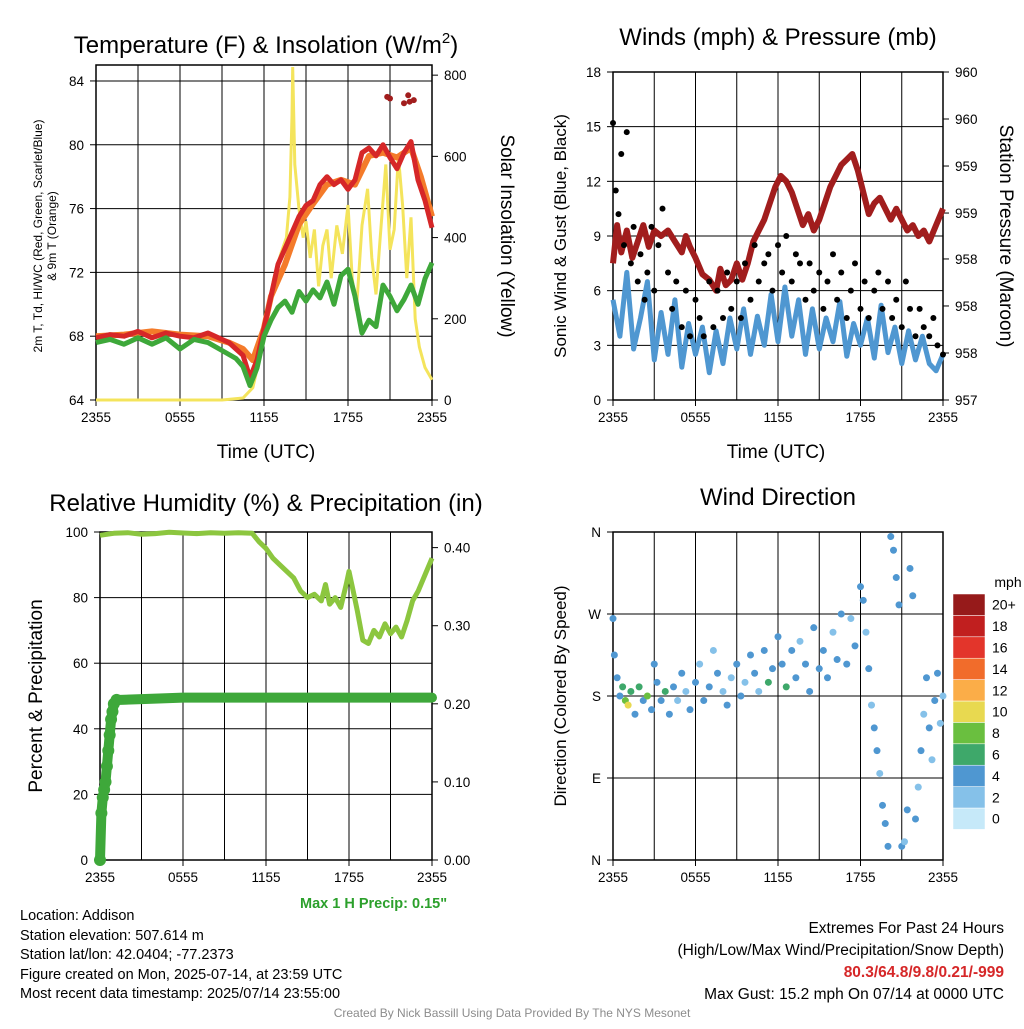  Describe the element at coordinates (457, 626) in the screenshot. I see `rh-y2tick-label: 0.30` at that location.